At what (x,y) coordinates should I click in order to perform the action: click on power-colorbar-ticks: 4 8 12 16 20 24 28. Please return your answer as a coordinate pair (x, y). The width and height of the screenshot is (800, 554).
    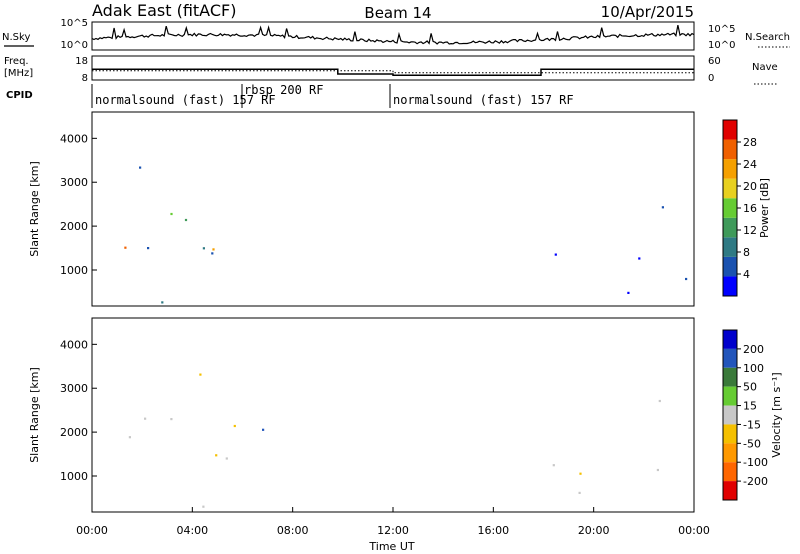
    Looking at the image, I should click on (747, 208).